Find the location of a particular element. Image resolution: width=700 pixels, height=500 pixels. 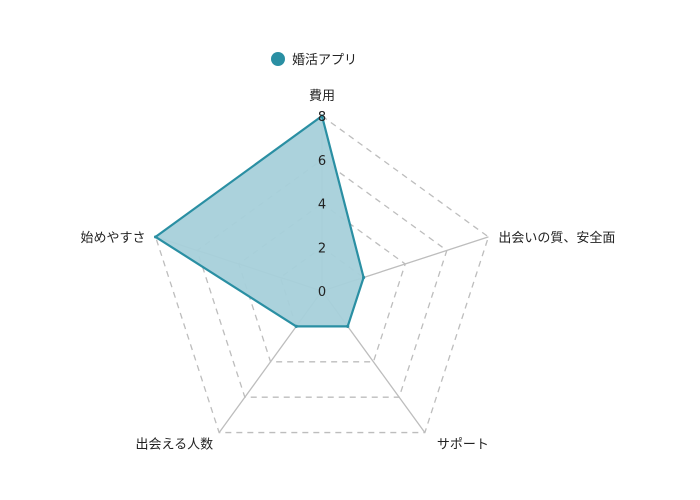

tick-label: 8 is located at coordinates (322, 117).